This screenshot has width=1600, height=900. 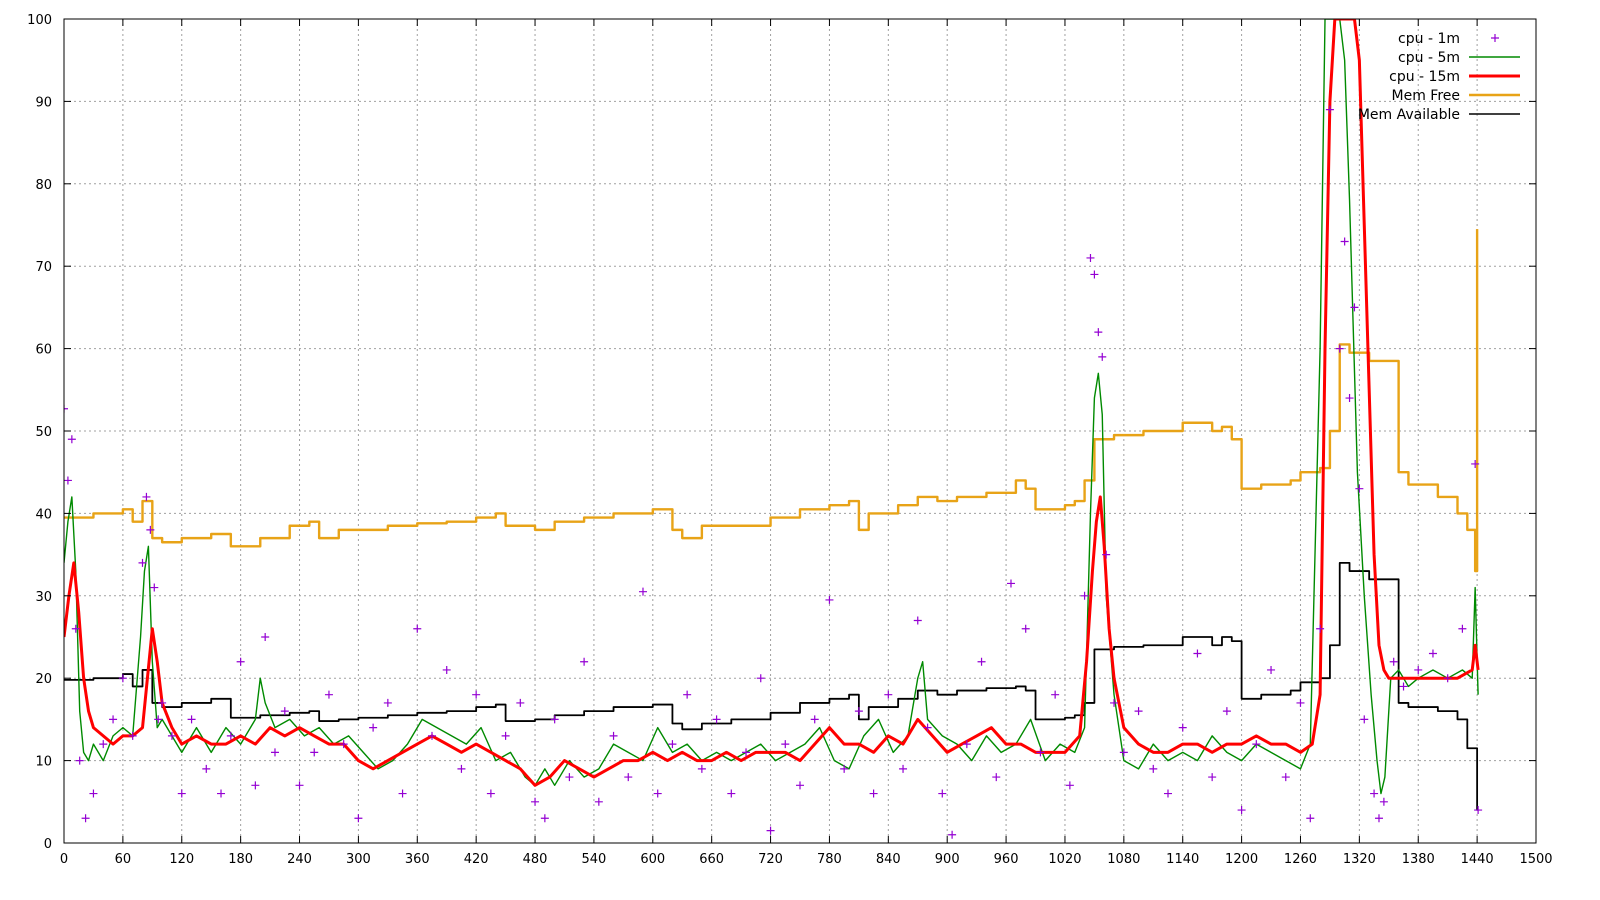 What do you see at coordinates (829, 859) in the screenshot?
I see `x-tick-label: 780` at bounding box center [829, 859].